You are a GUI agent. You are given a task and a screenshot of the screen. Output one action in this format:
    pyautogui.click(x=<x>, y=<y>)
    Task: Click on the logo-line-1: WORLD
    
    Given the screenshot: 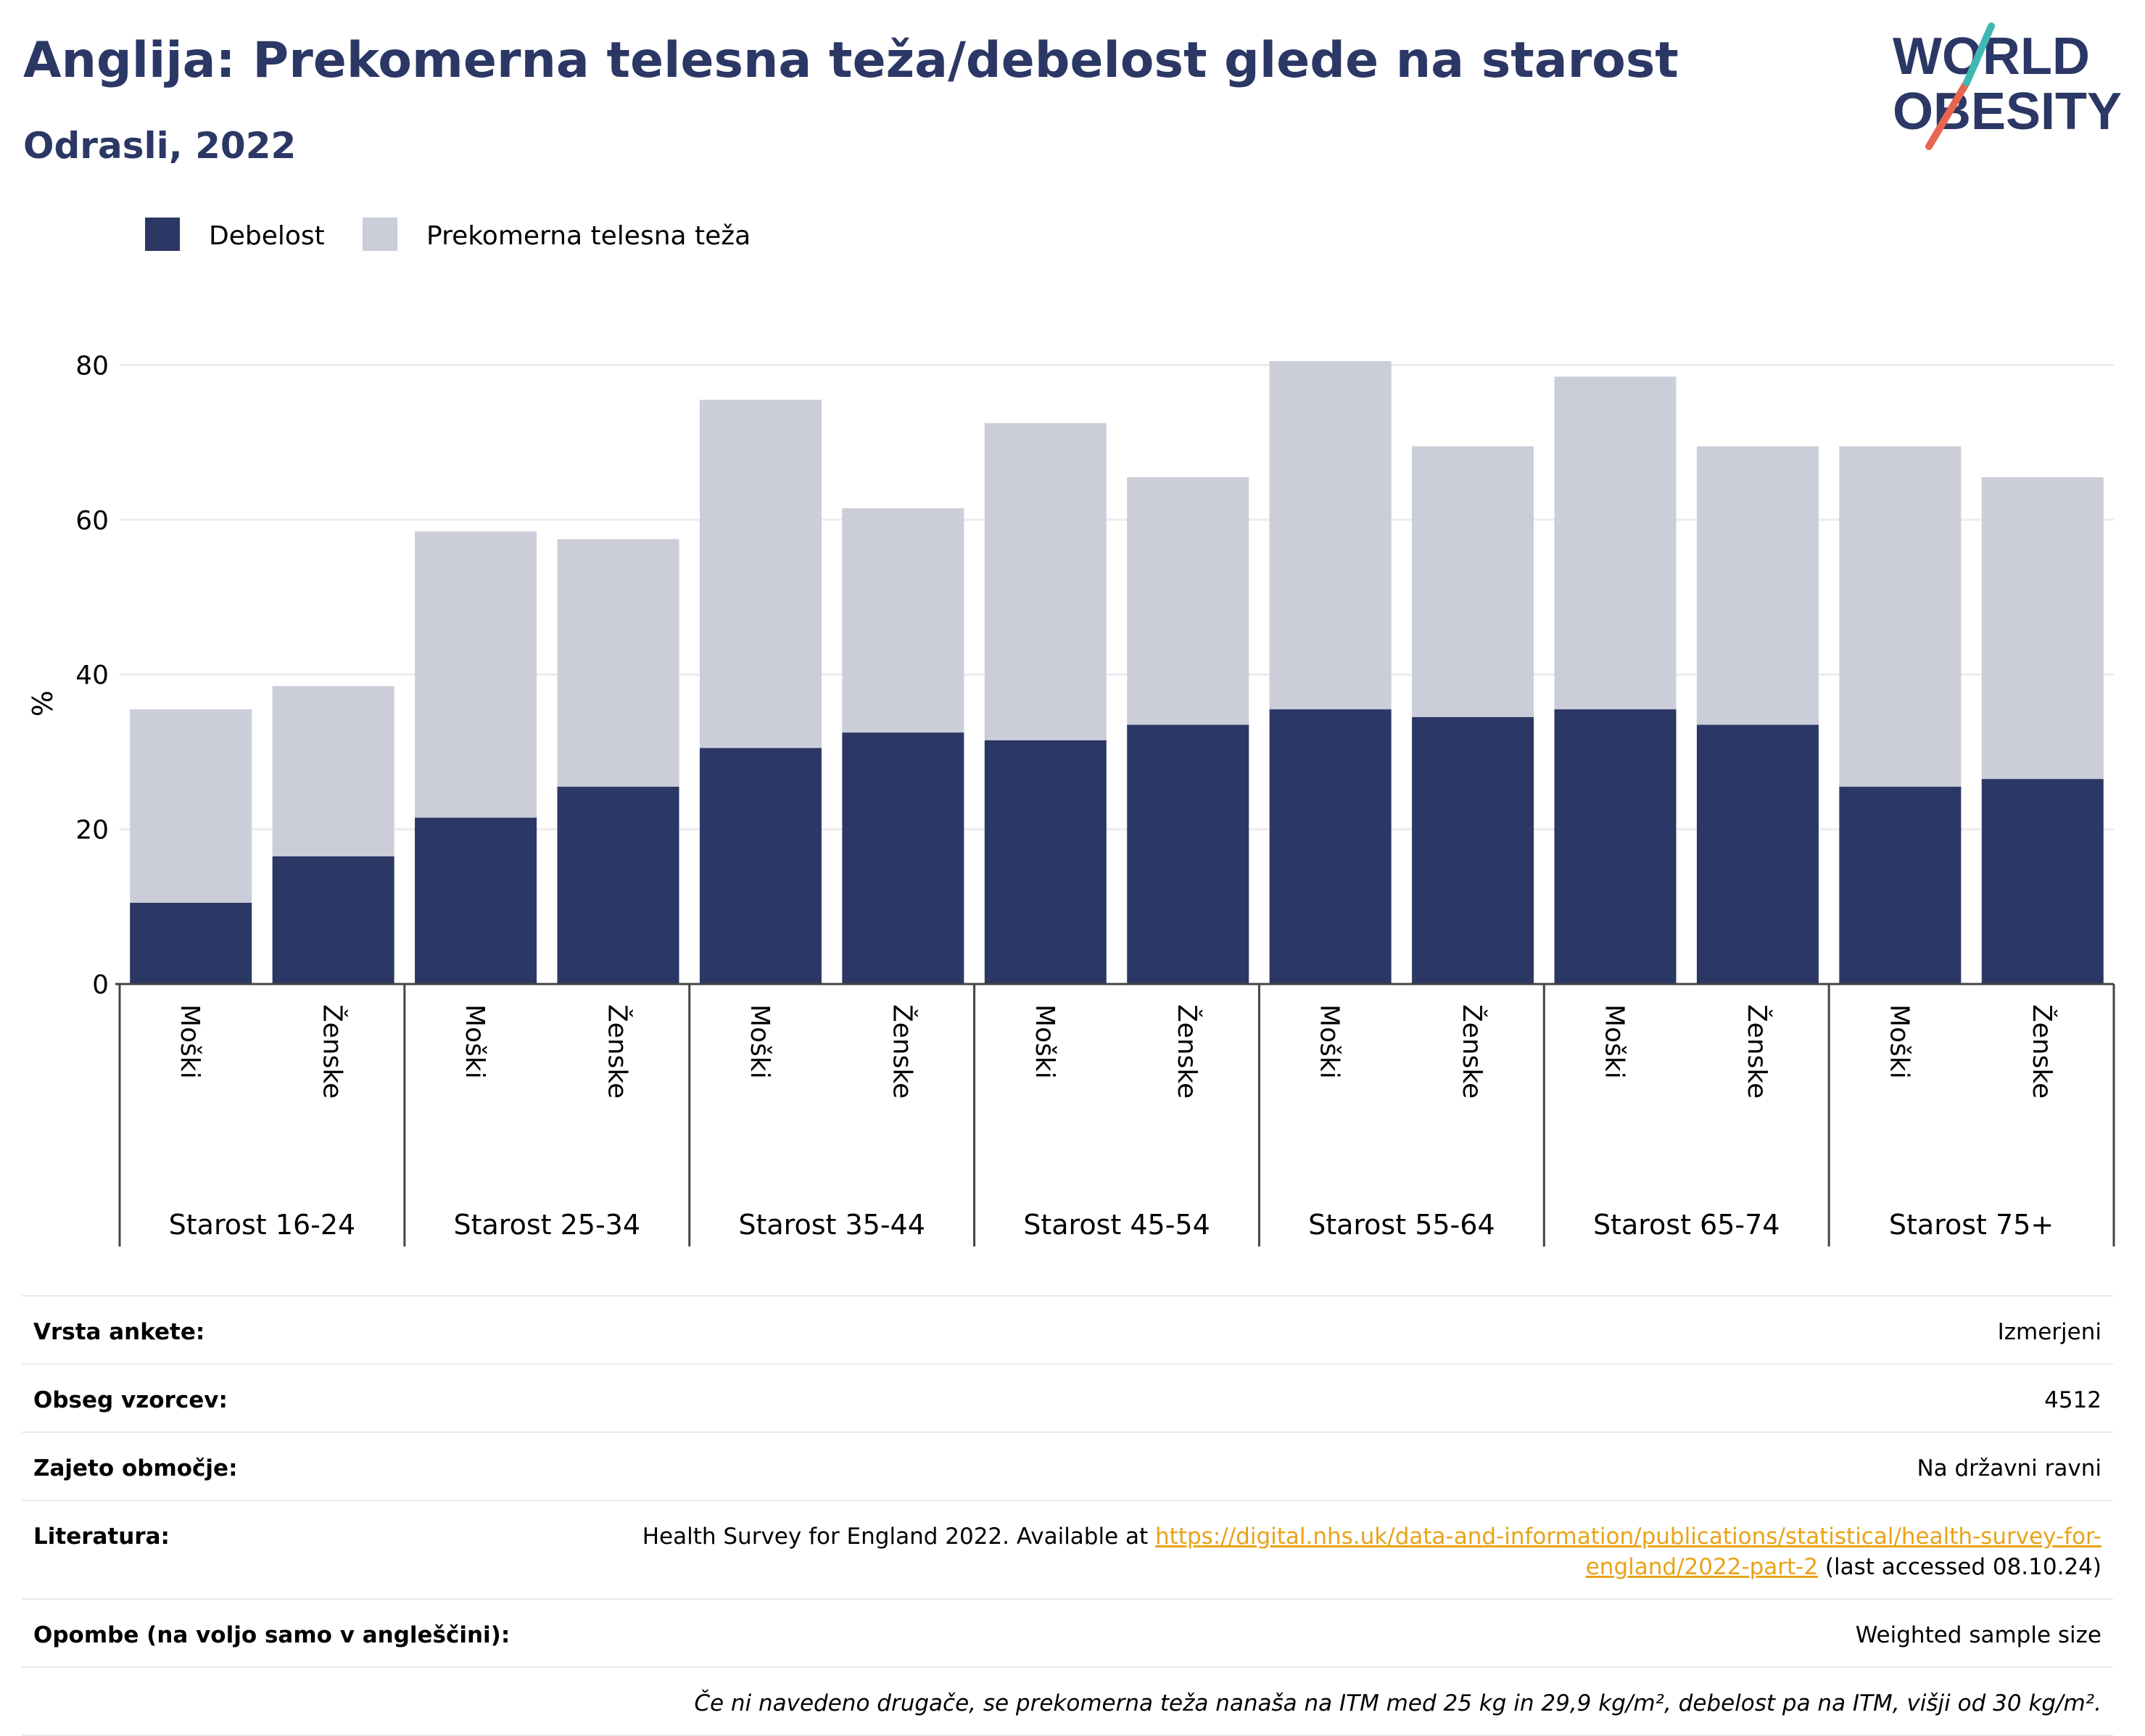 What is the action you would take?
    pyautogui.click(x=1992, y=57)
    